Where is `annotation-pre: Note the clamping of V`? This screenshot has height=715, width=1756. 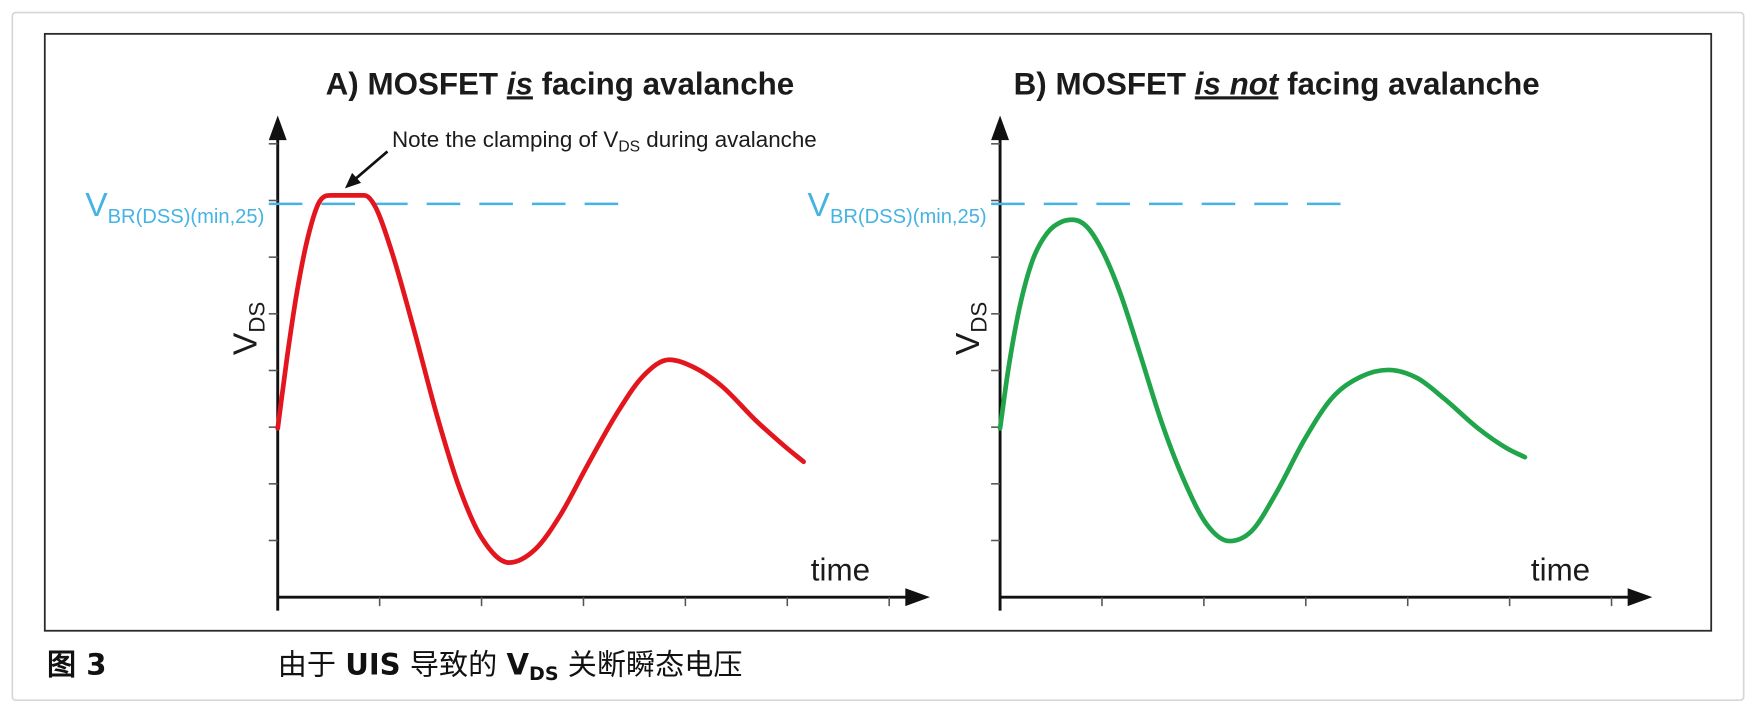
annotation-pre: Note the clamping of V is located at coordinates (505, 139).